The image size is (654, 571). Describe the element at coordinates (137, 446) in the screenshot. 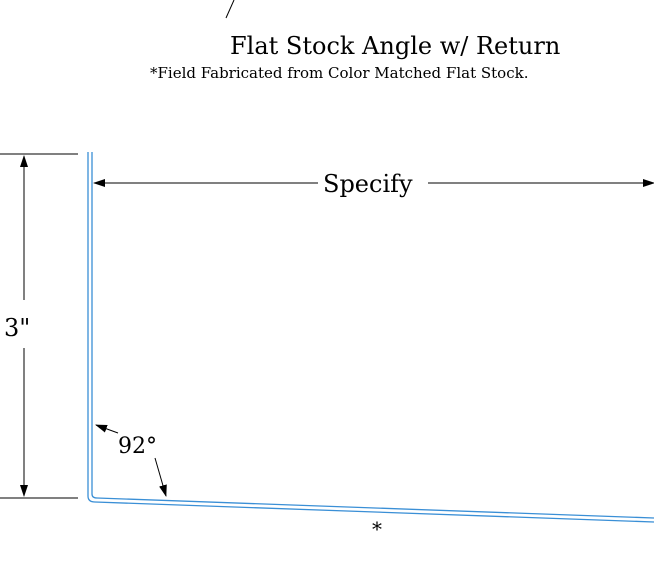

I see `angle-label: 92°` at that location.